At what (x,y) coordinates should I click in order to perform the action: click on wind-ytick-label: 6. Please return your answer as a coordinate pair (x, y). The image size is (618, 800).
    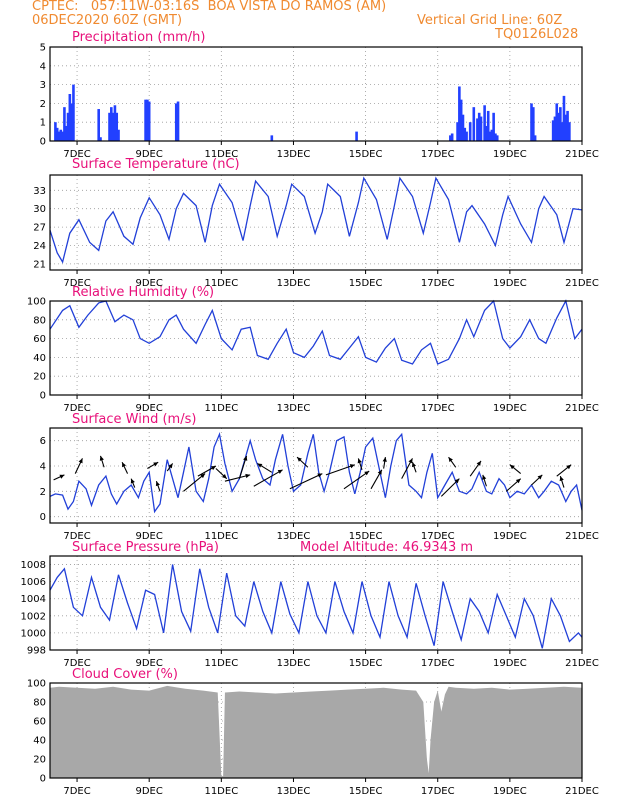
    Looking at the image, I should click on (43, 441).